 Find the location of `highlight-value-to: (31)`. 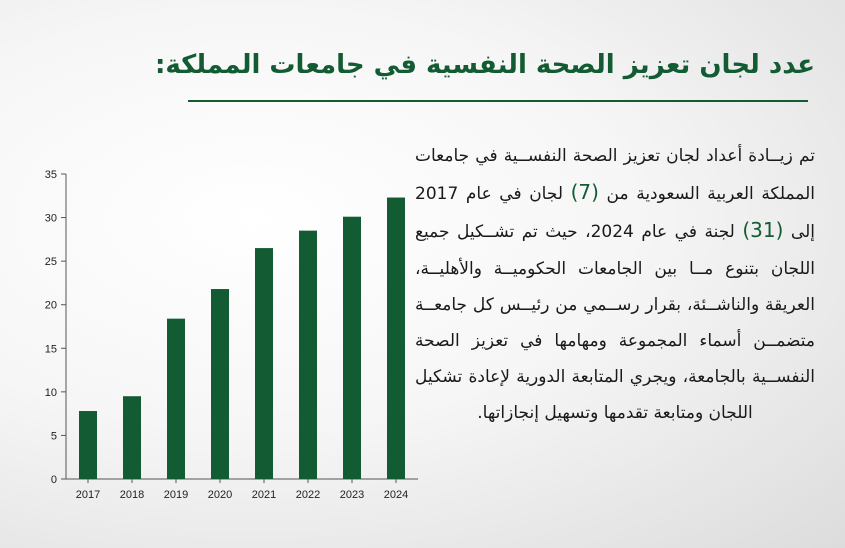

highlight-value-to: (31) is located at coordinates (763, 230).